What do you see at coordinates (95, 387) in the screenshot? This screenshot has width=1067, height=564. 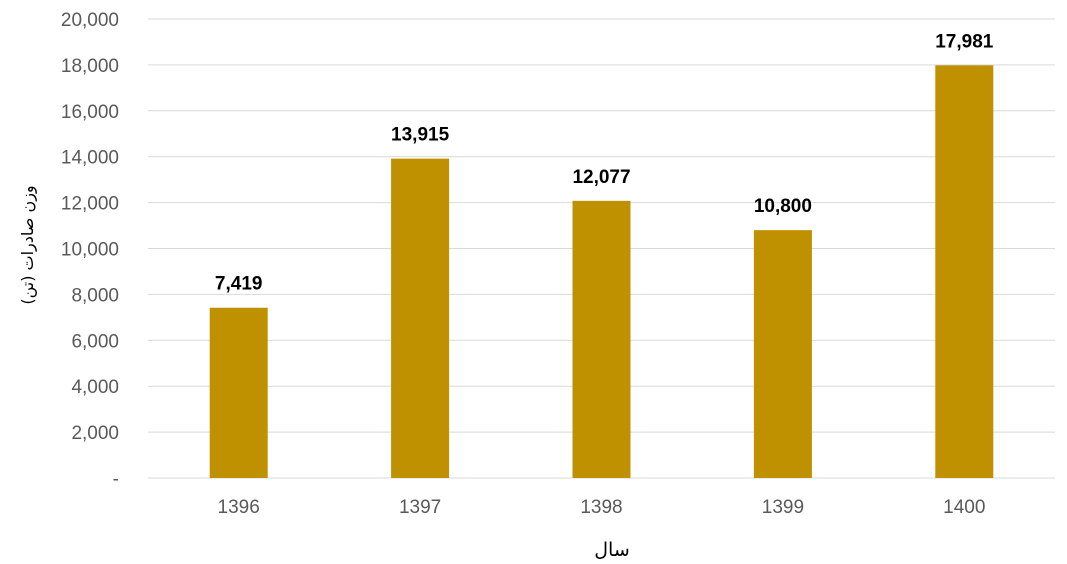 I see `y-tick-label: 4,000` at bounding box center [95, 387].